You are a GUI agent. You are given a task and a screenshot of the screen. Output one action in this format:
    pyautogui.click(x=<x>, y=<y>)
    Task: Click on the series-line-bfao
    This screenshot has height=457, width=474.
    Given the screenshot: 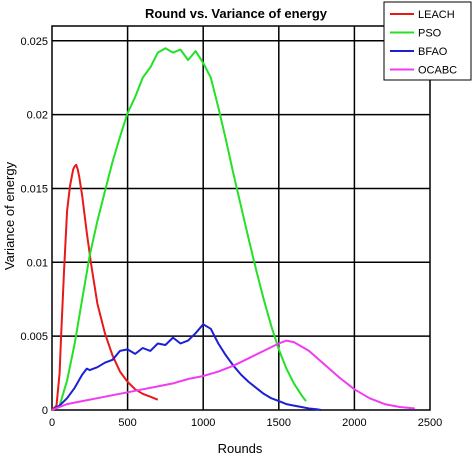 What is the action you would take?
    pyautogui.click(x=186, y=367)
    